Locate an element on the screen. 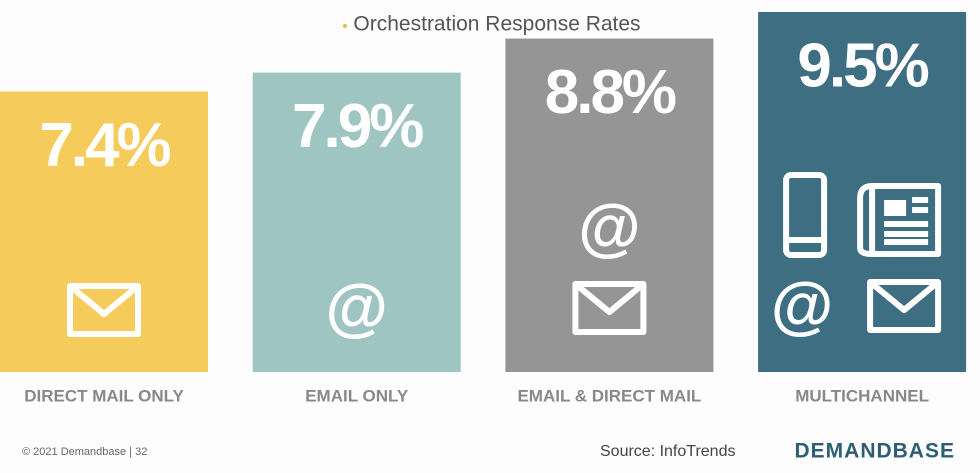  value-label: 7.4% is located at coordinates (104, 145).